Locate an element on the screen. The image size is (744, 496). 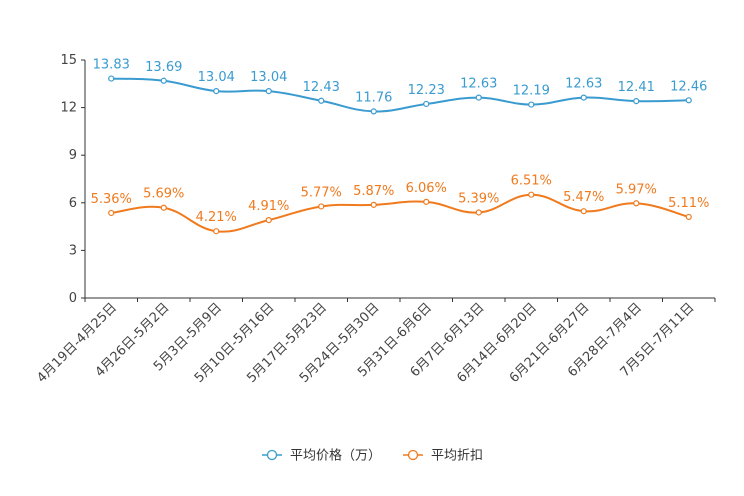
data-label: 6.06% is located at coordinates (426, 188).